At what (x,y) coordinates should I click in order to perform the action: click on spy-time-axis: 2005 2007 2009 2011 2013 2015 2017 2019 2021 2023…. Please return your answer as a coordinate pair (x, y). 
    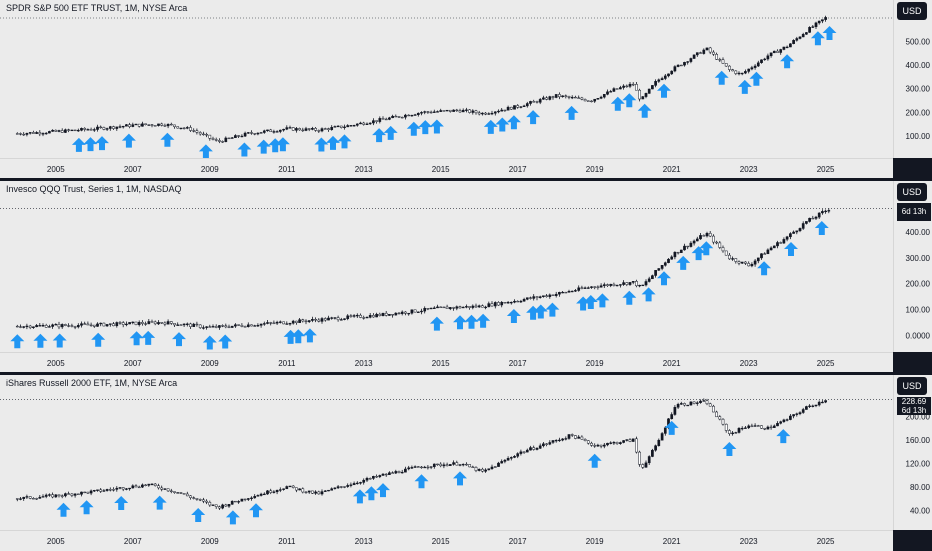
    Looking at the image, I should click on (446, 168).